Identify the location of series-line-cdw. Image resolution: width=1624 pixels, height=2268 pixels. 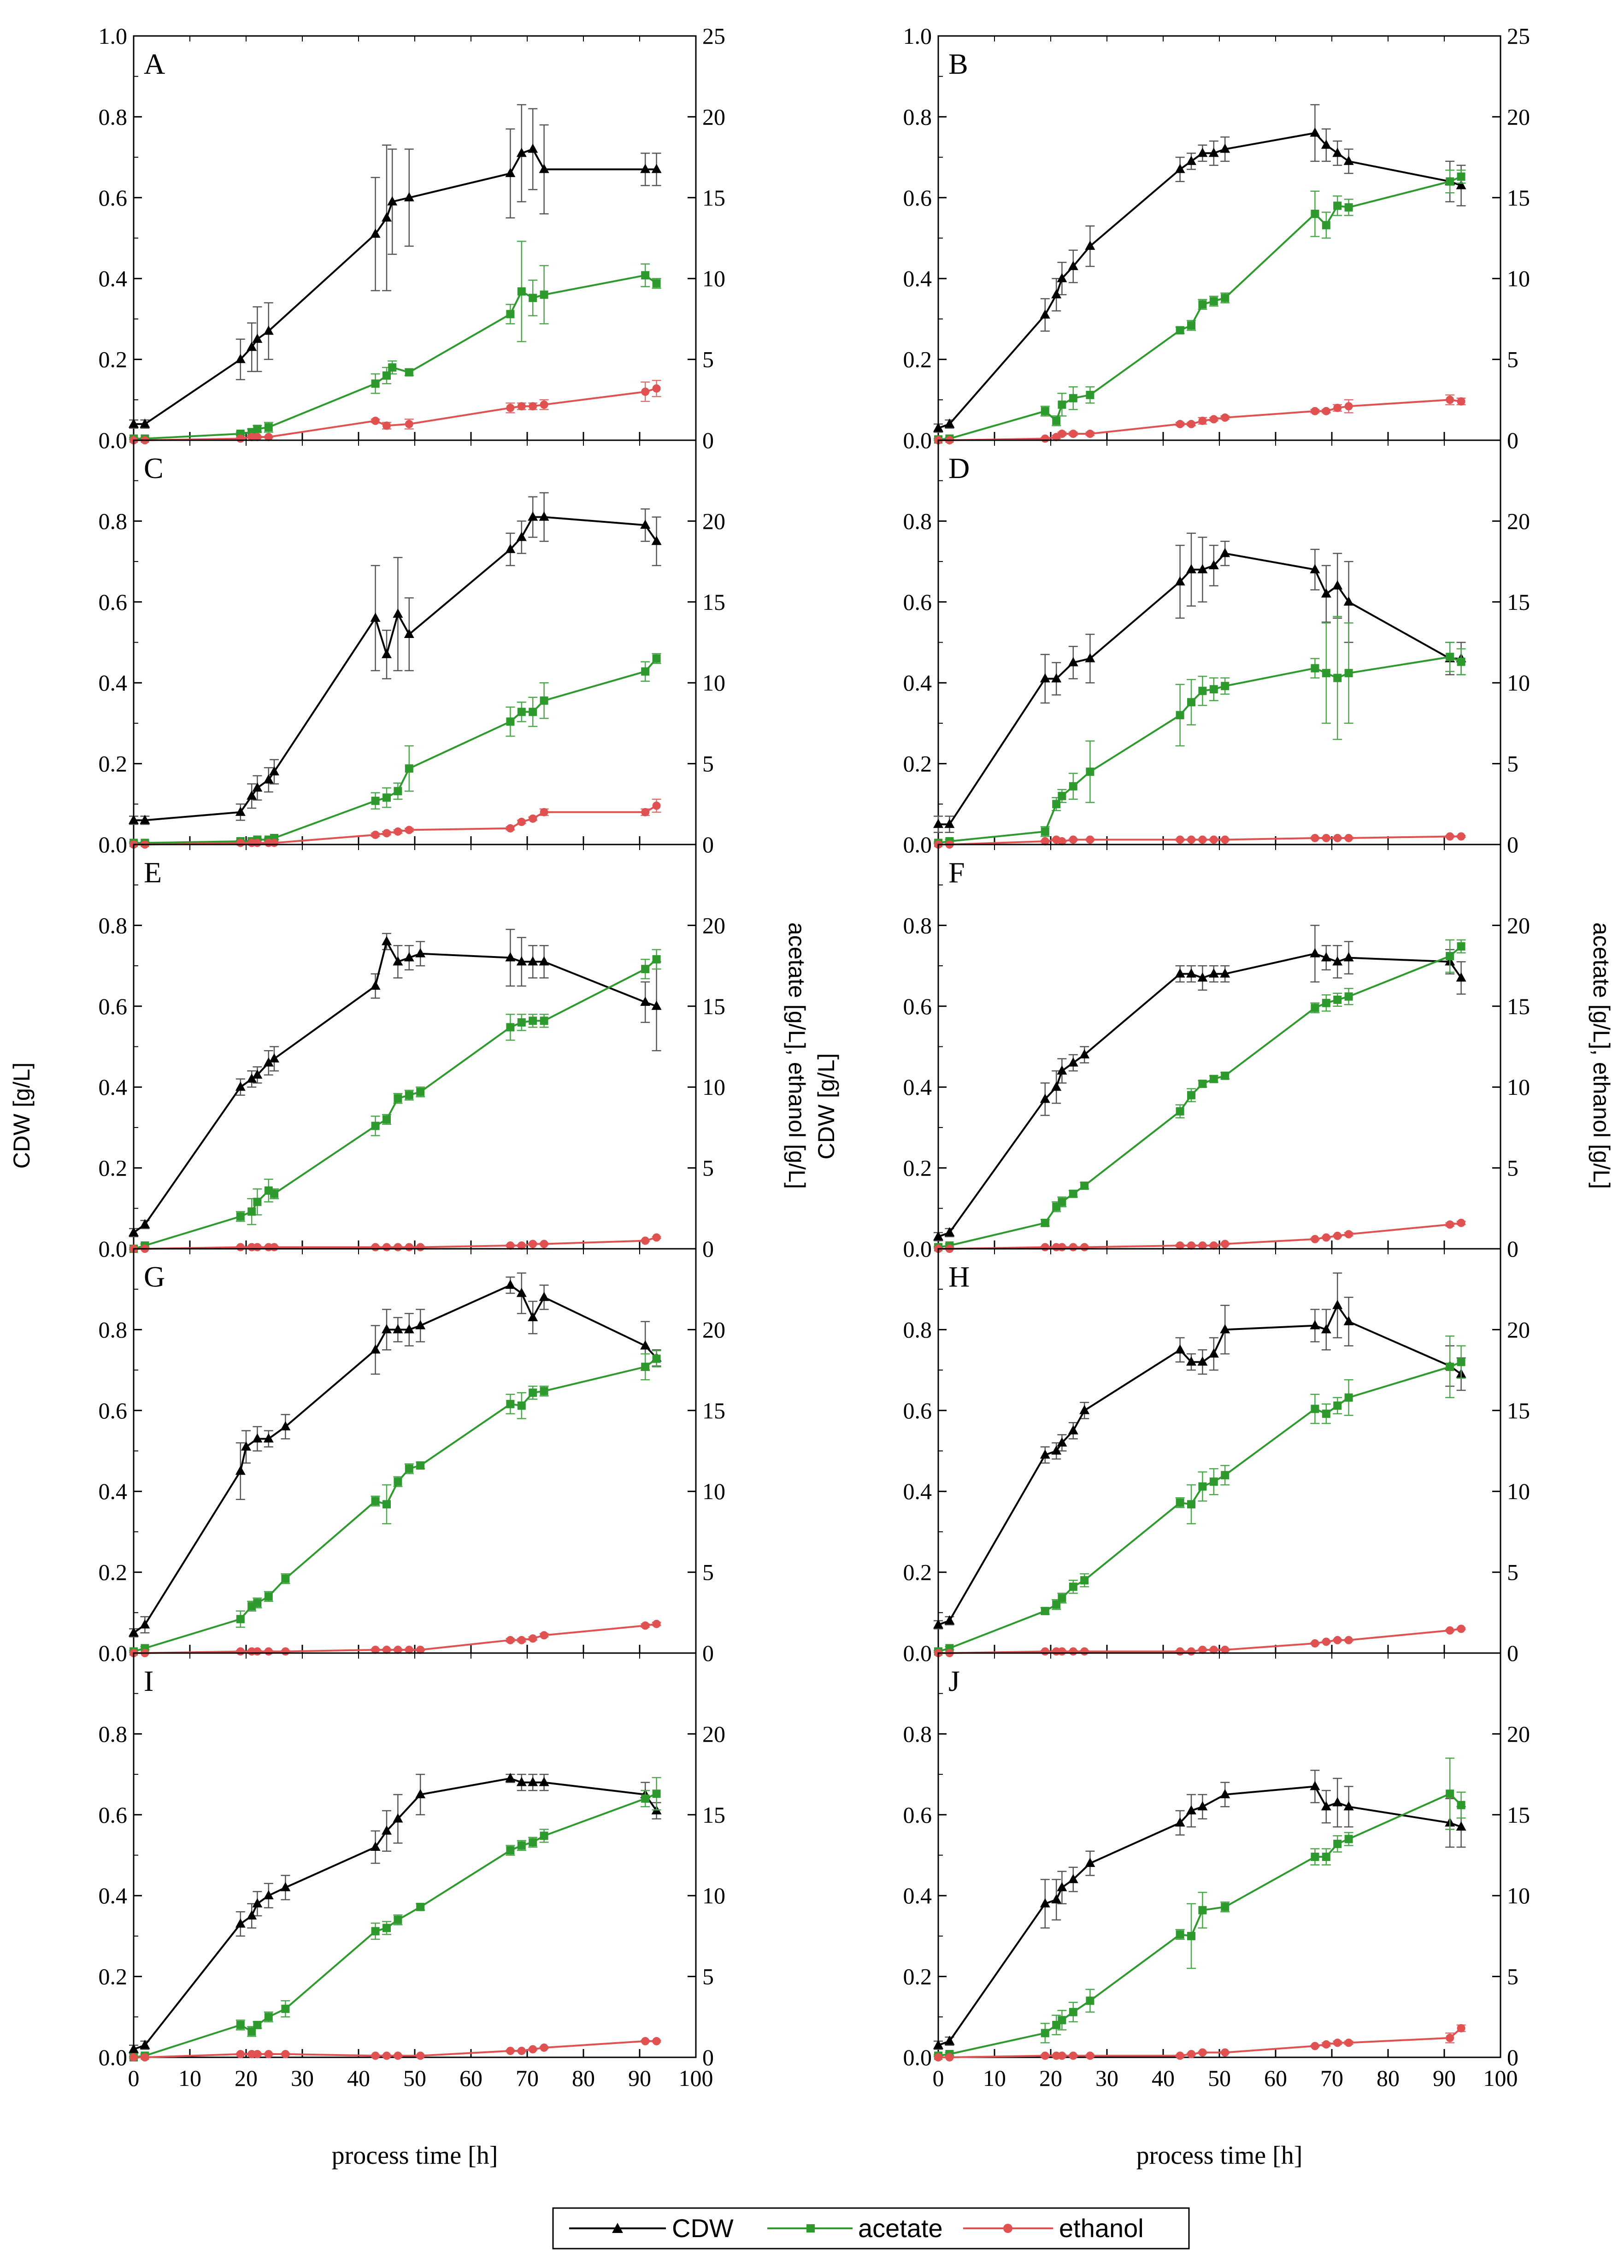
(1200, 1095).